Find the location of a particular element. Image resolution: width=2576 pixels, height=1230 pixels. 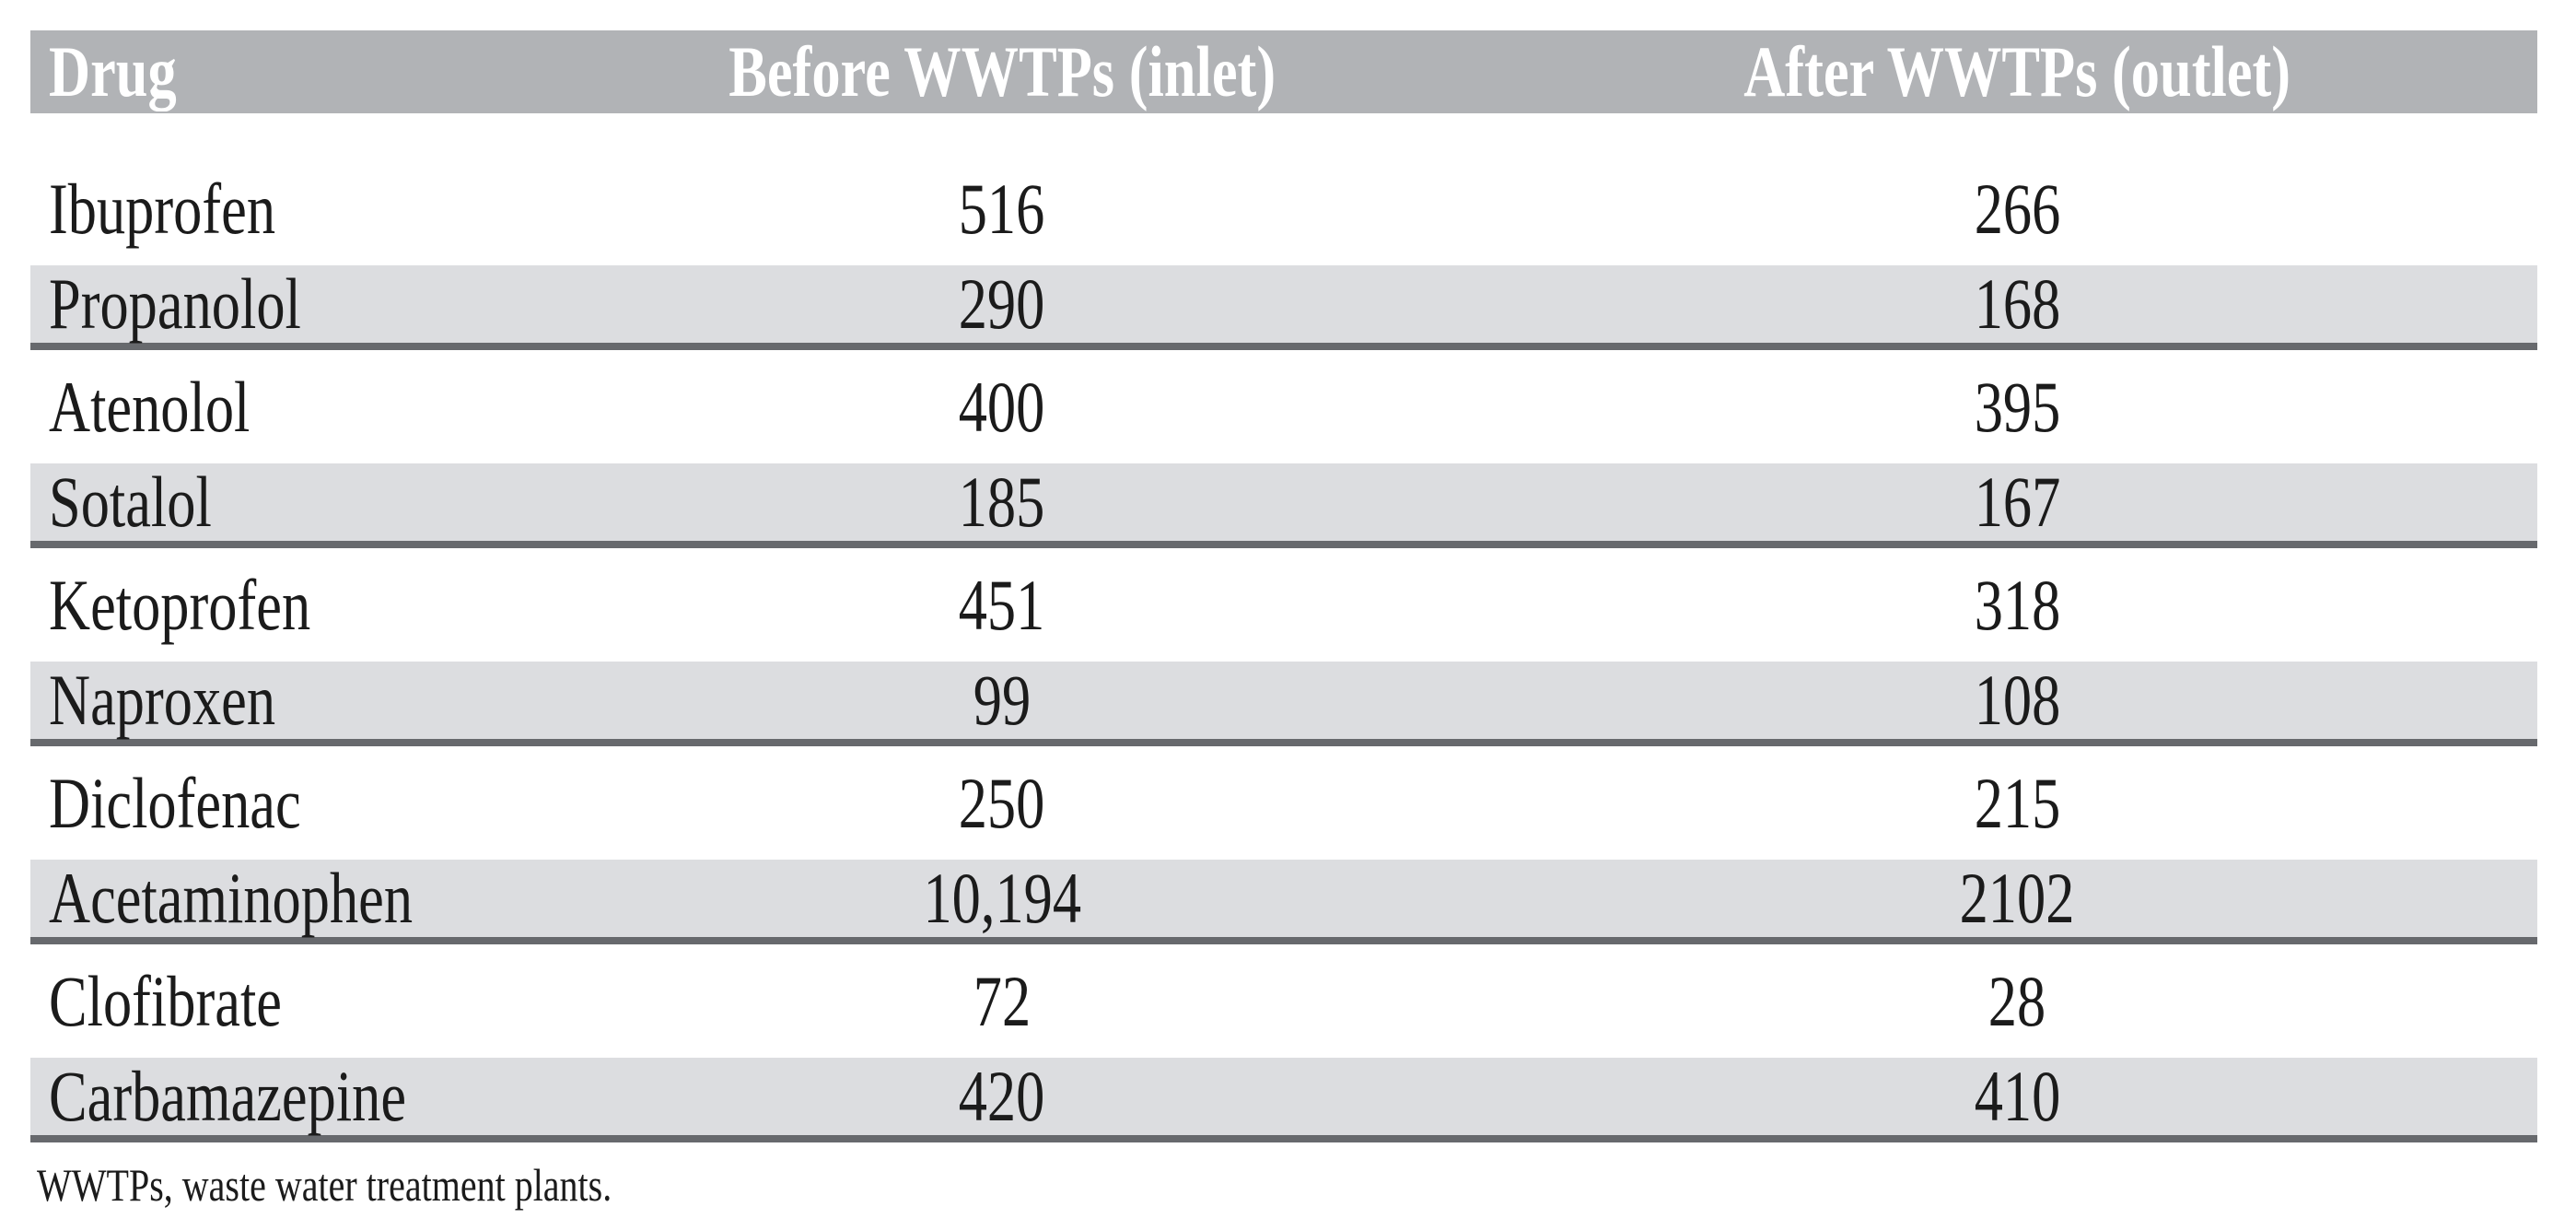

drug-name-cell: Carbamazepine is located at coordinates (268, 1100).